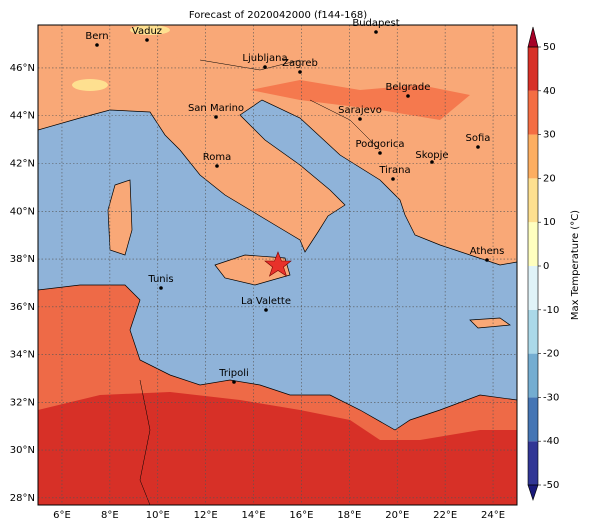  Describe the element at coordinates (22, 355) in the screenshot. I see `y-tick-label: 34°N` at that location.